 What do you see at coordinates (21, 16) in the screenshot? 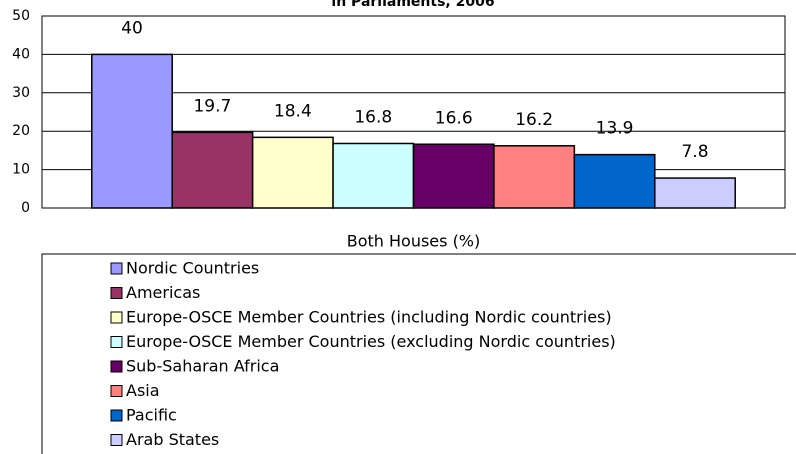
I see `y-tick-label: 50` at bounding box center [21, 16].